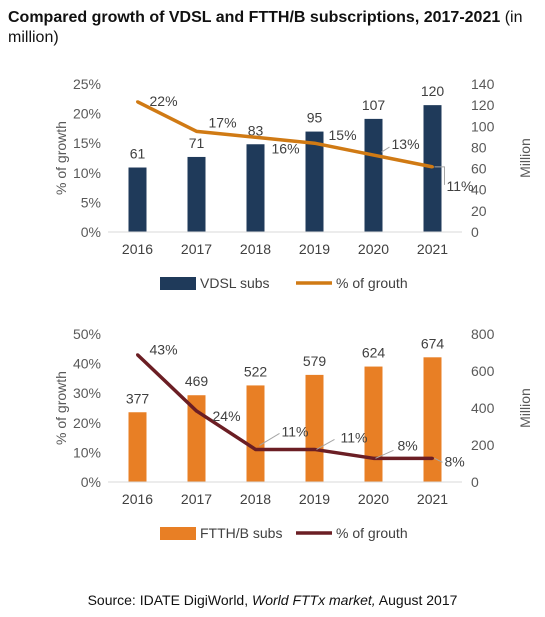  What do you see at coordinates (373, 249) in the screenshot?
I see `chart-1-x-tick-label: 2020` at bounding box center [373, 249].